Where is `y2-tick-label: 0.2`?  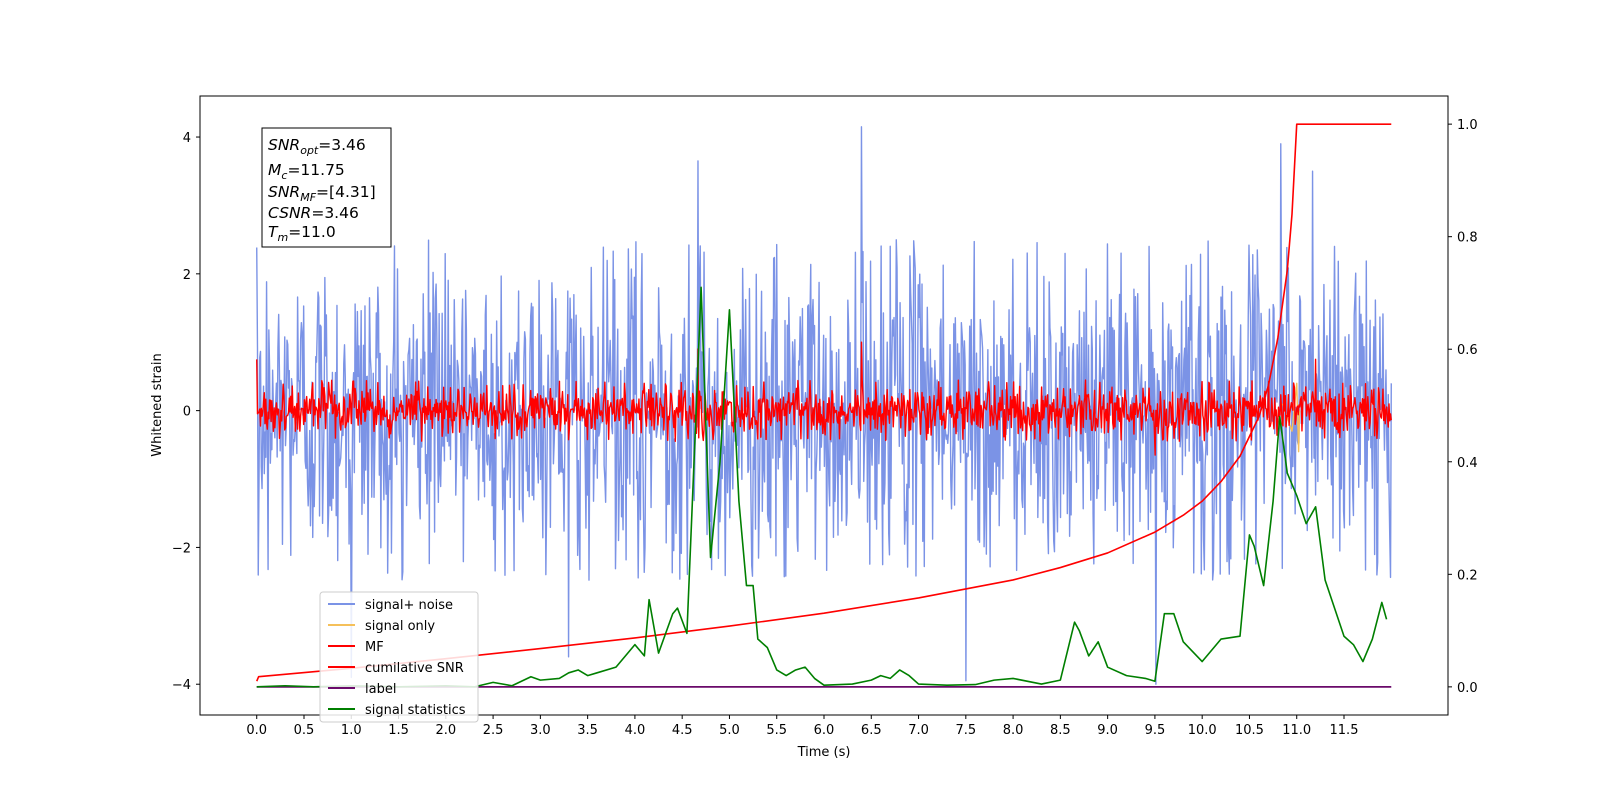 y2-tick-label: 0.2 is located at coordinates (1467, 575).